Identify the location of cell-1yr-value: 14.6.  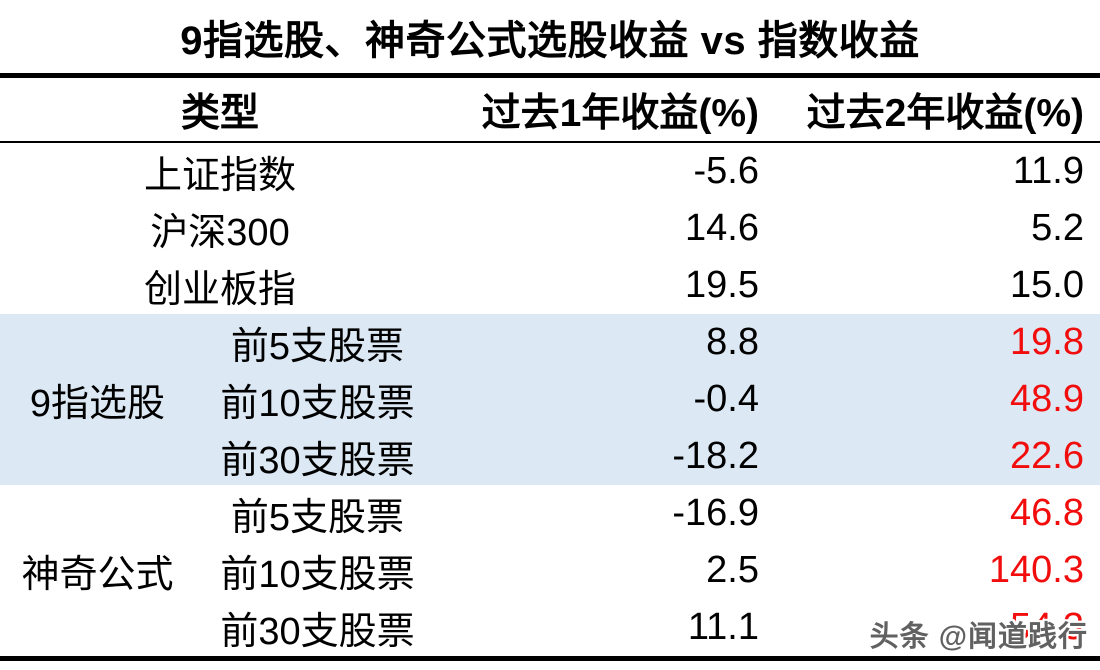
(722, 228).